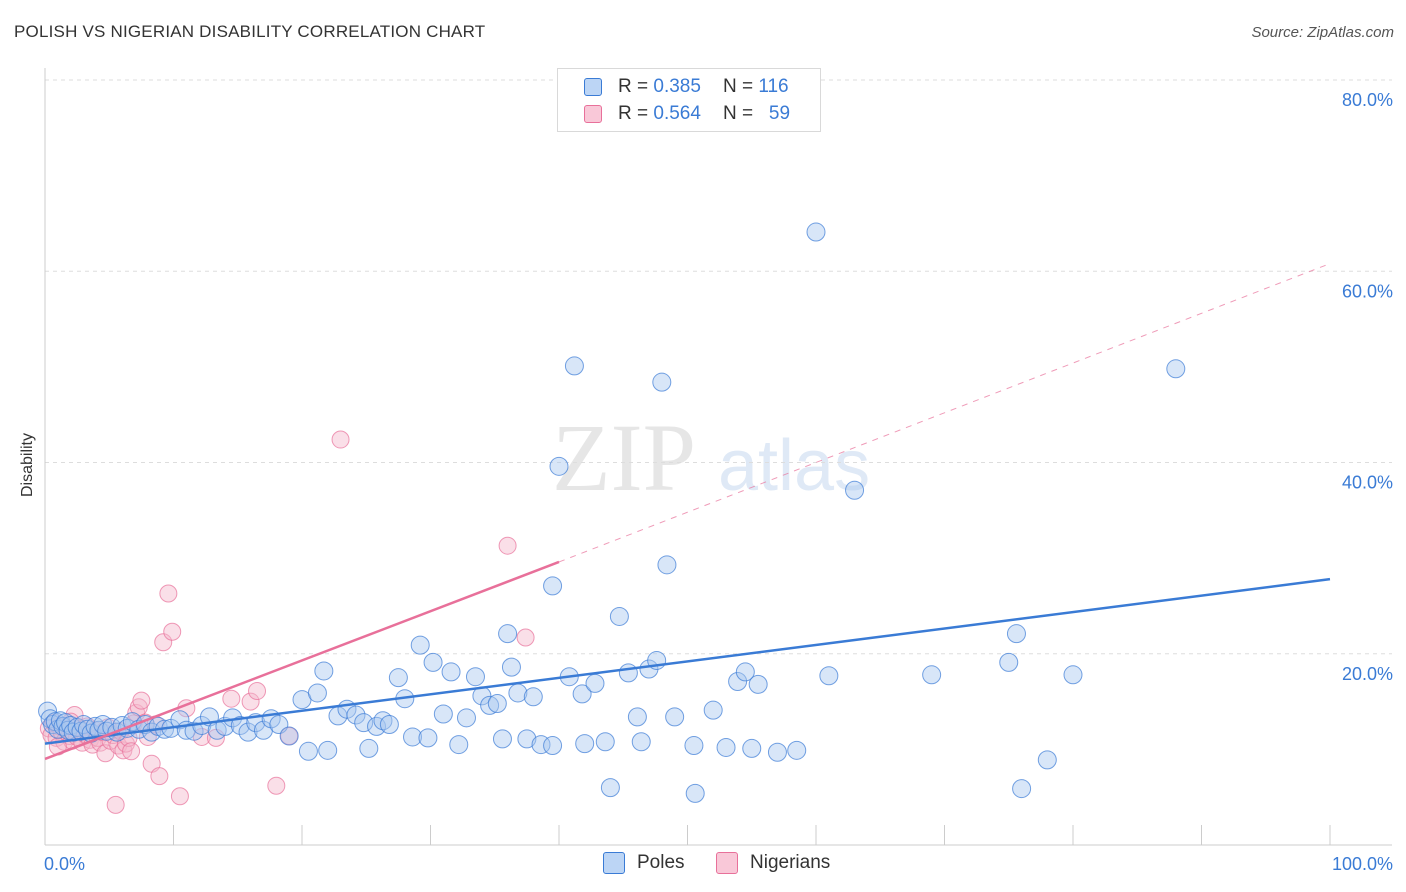  I want to click on nigerians-trend-line, so click(302, 660).